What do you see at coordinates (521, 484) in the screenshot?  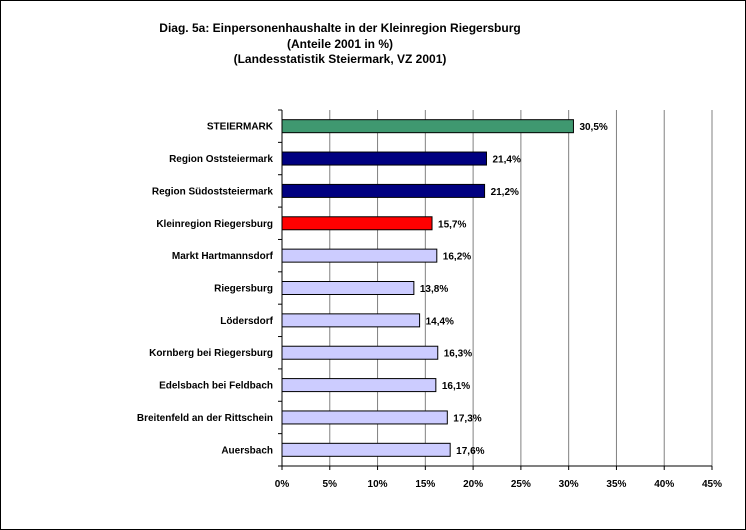 I see `x-tick-label: 25%` at bounding box center [521, 484].